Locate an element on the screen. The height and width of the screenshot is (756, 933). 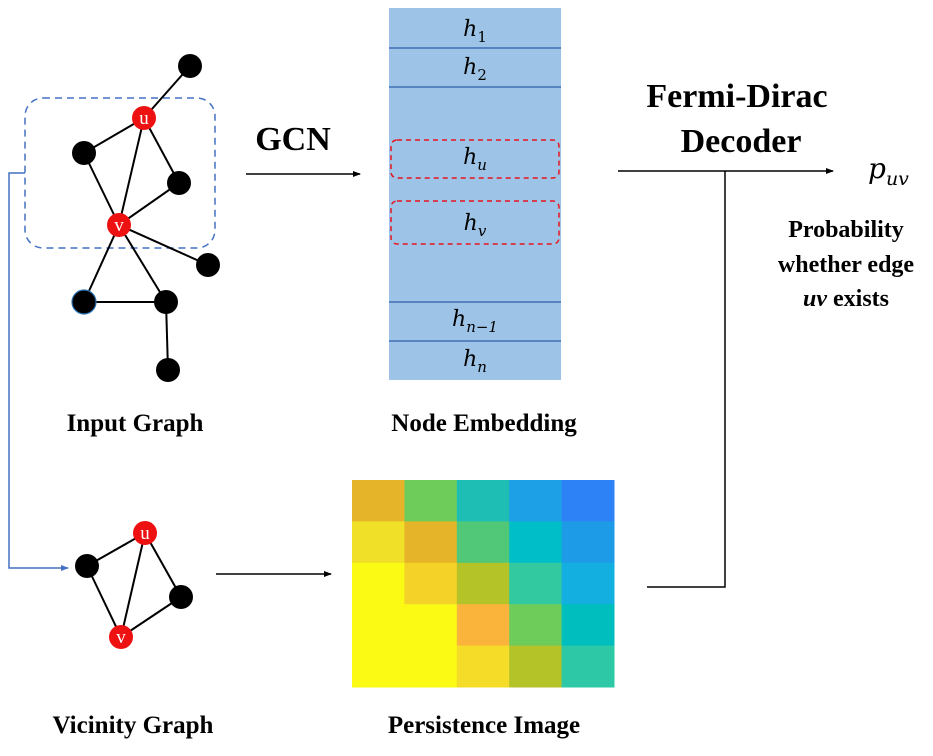
vicinity-node-u is located at coordinates (145, 533).